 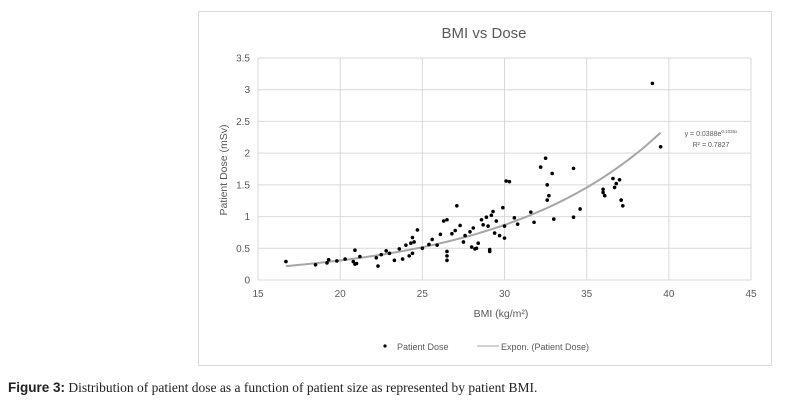 I want to click on y-tick-label: 2.5, so click(x=243, y=122).